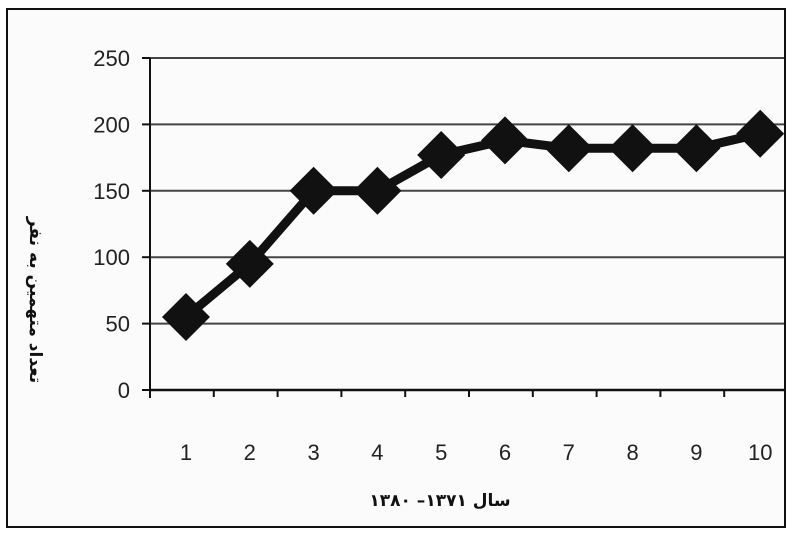 Image resolution: width=792 pixels, height=534 pixels. Describe the element at coordinates (111, 224) in the screenshot. I see `y-tick-labels: 0 50 100 150 200 250` at that location.